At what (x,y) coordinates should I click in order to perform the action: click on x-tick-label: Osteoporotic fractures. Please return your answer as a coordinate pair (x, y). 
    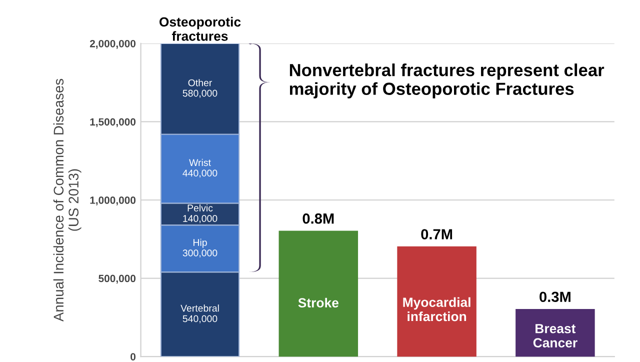
    Looking at the image, I should click on (200, 28).